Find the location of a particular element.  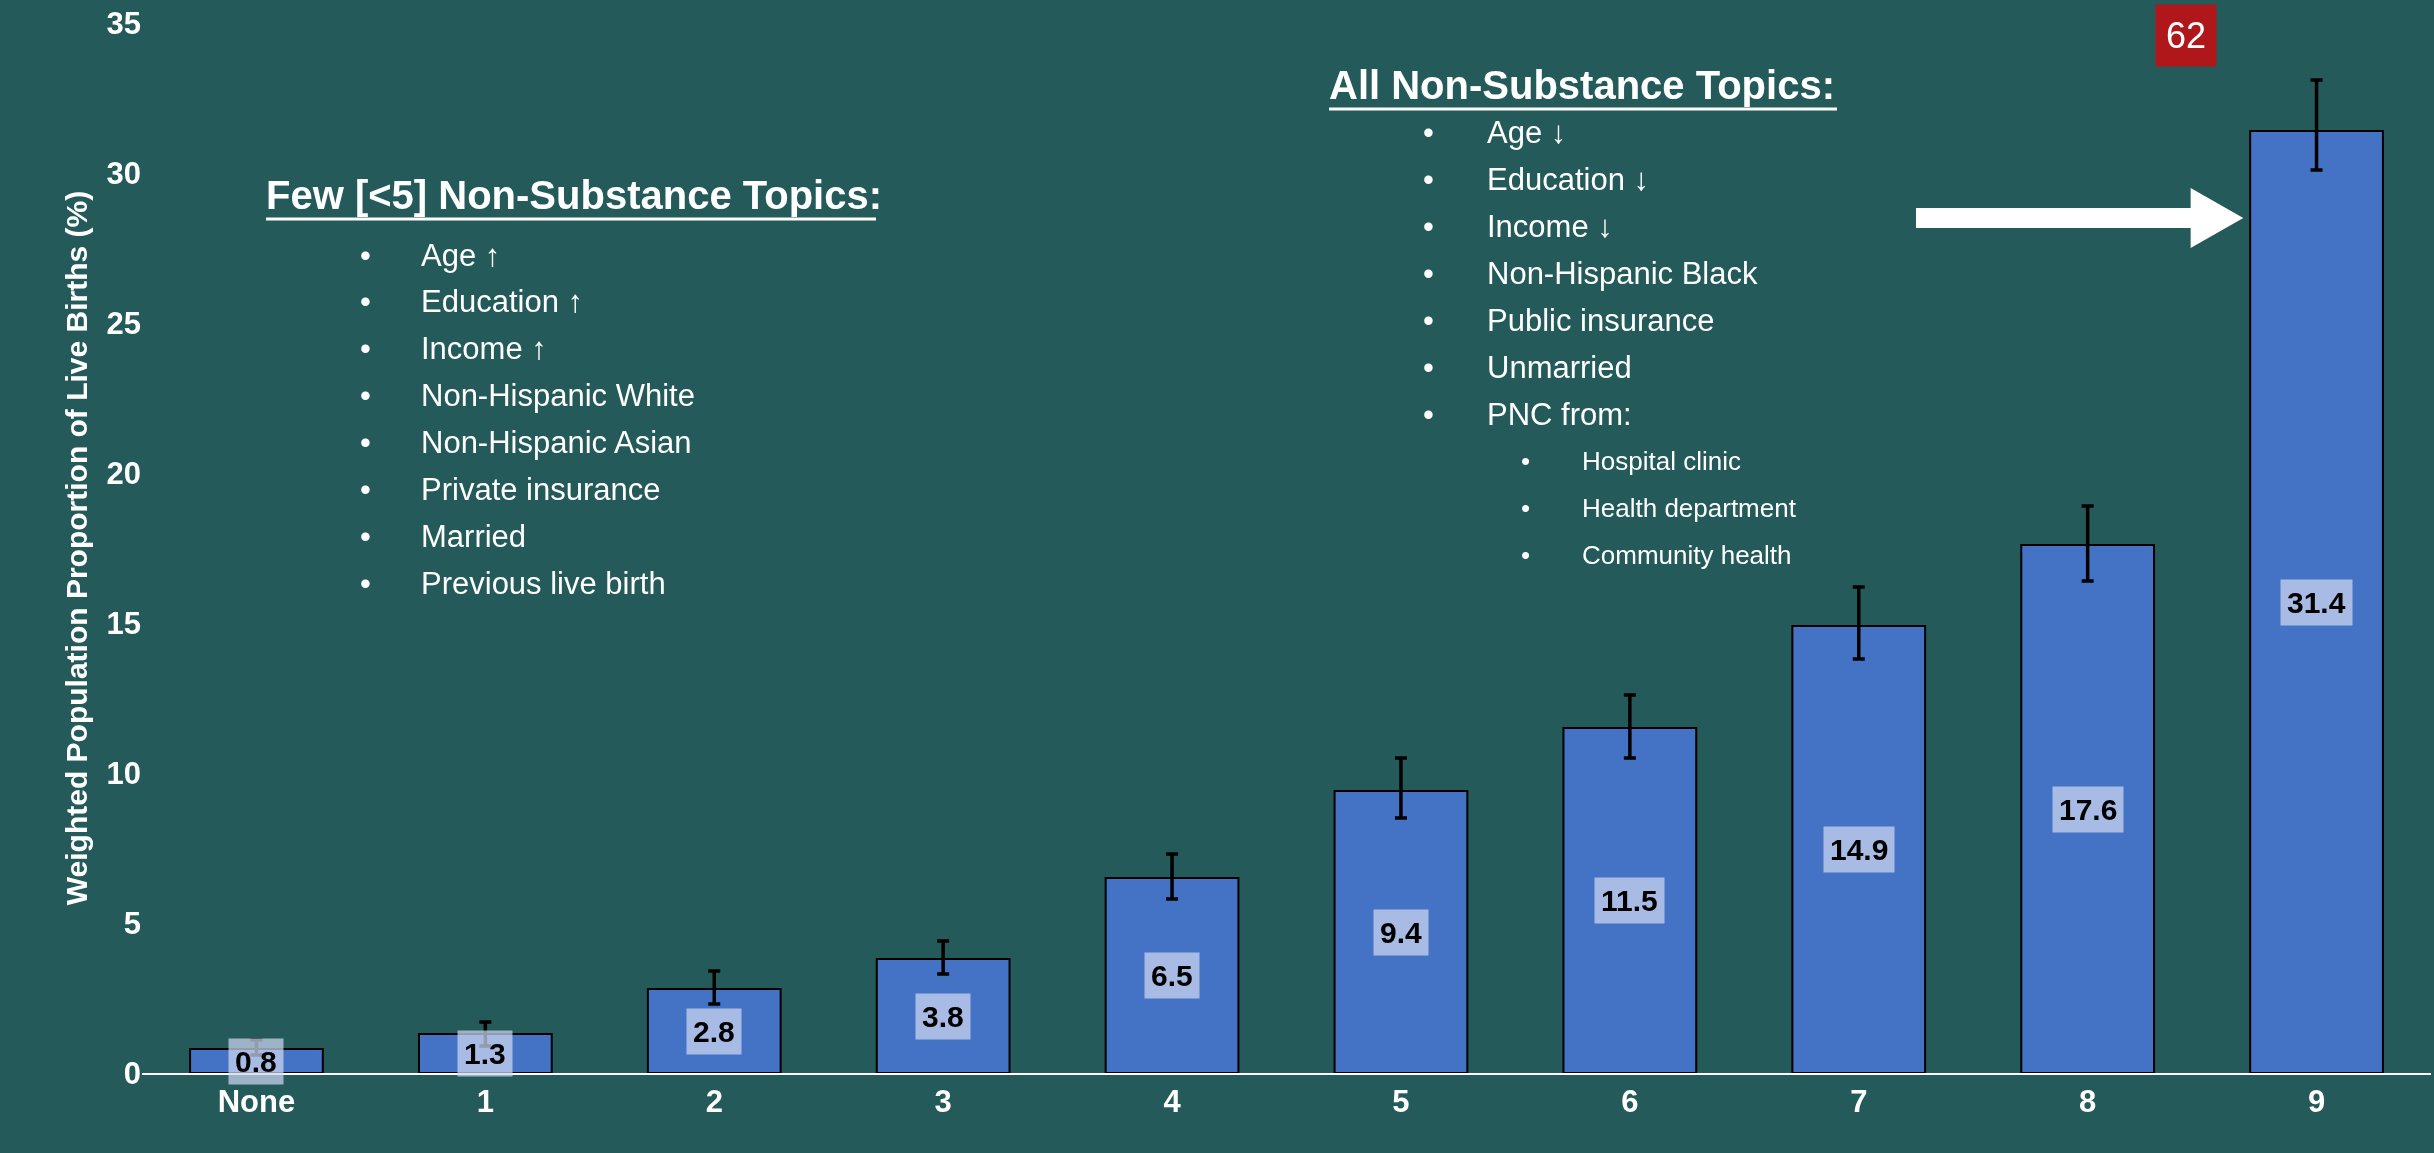

data-label: 3.8 is located at coordinates (943, 1016).